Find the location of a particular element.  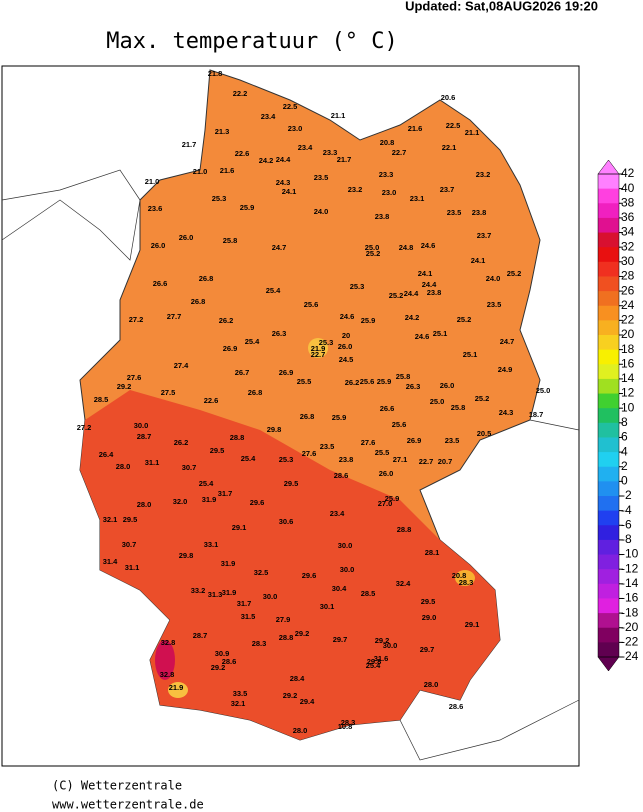

station-value: 31.9 is located at coordinates (229, 592).